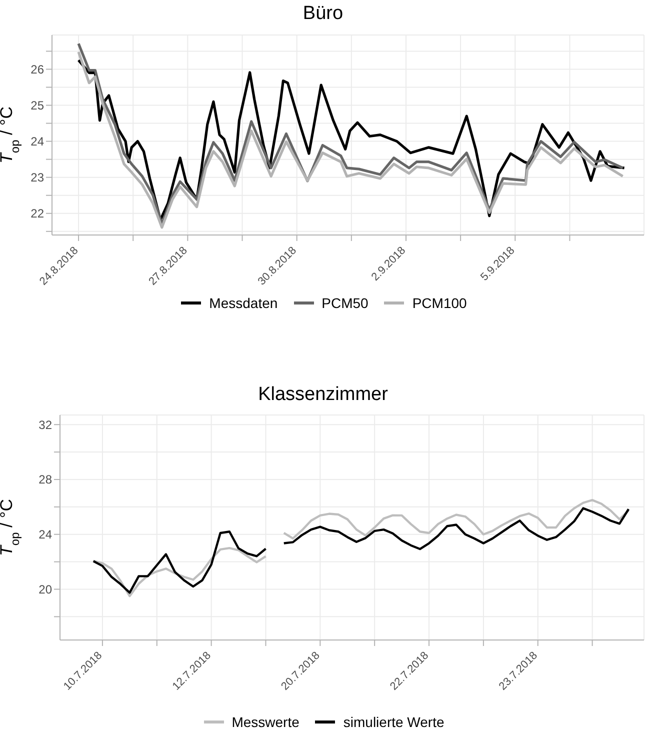 This screenshot has width=646, height=731. I want to click on chart-title: Büro, so click(323, 14).